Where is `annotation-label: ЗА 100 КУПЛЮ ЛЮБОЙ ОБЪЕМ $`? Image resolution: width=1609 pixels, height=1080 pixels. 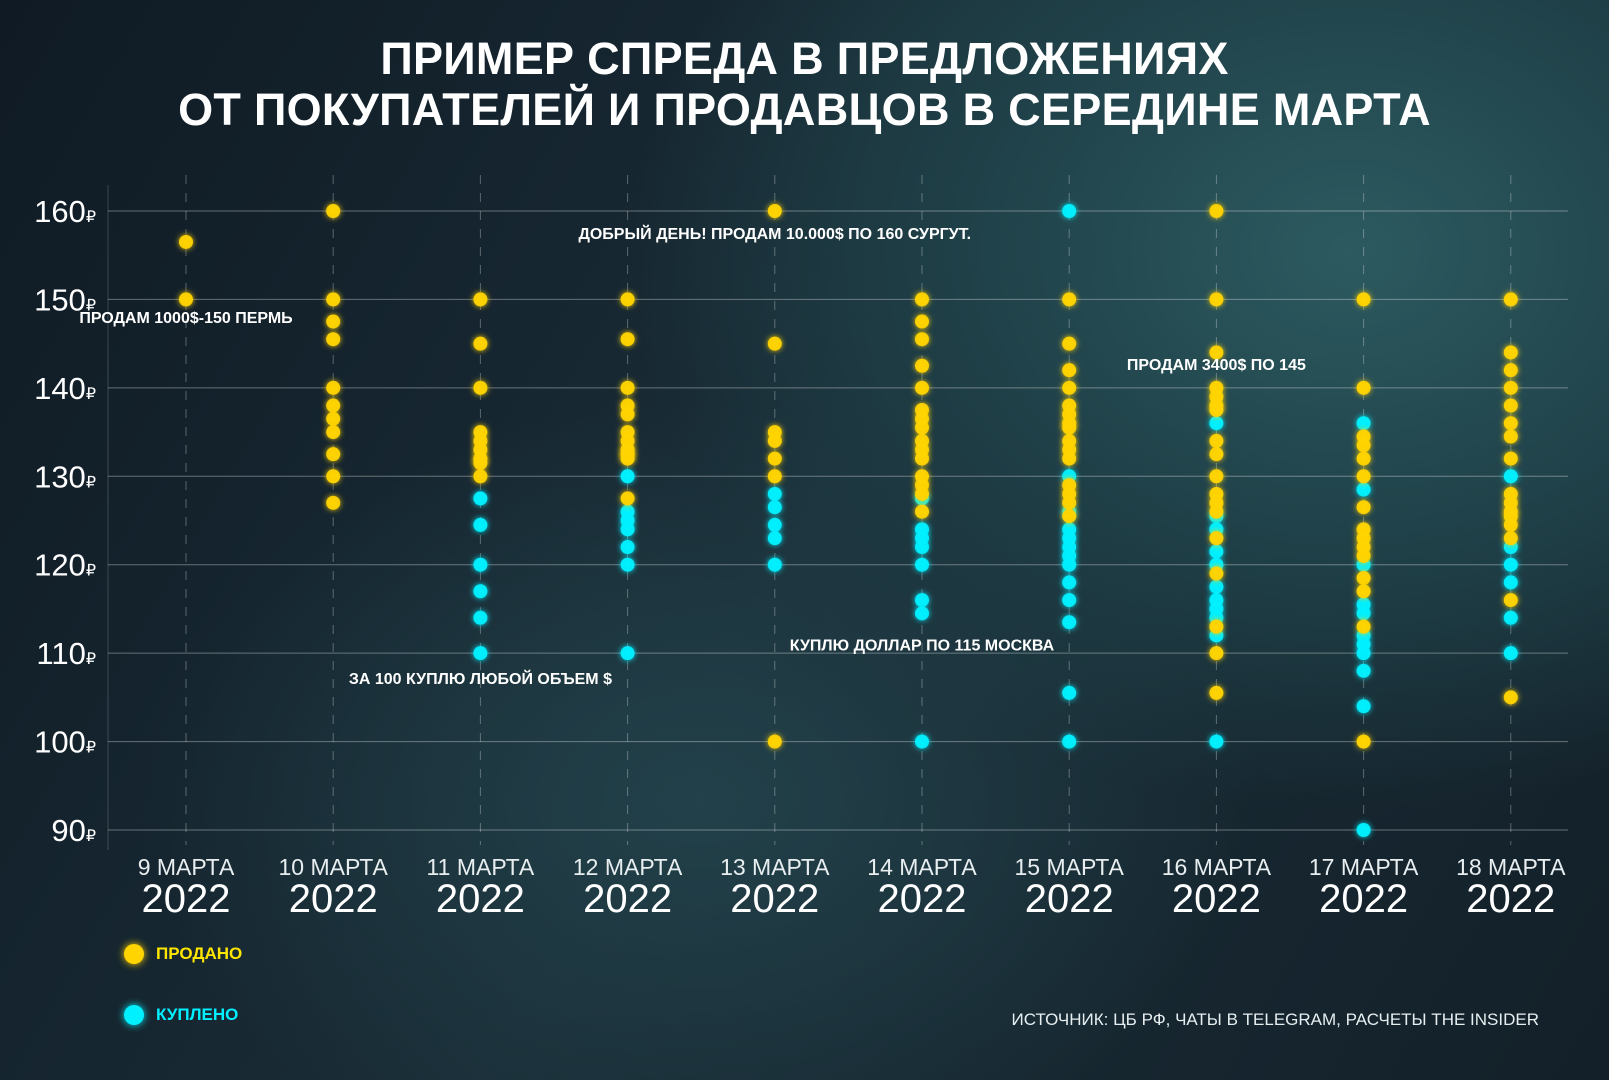
annotation-label: ЗА 100 КУПЛЮ ЛЮБОЙ ОБЪЕМ $ is located at coordinates (480, 678).